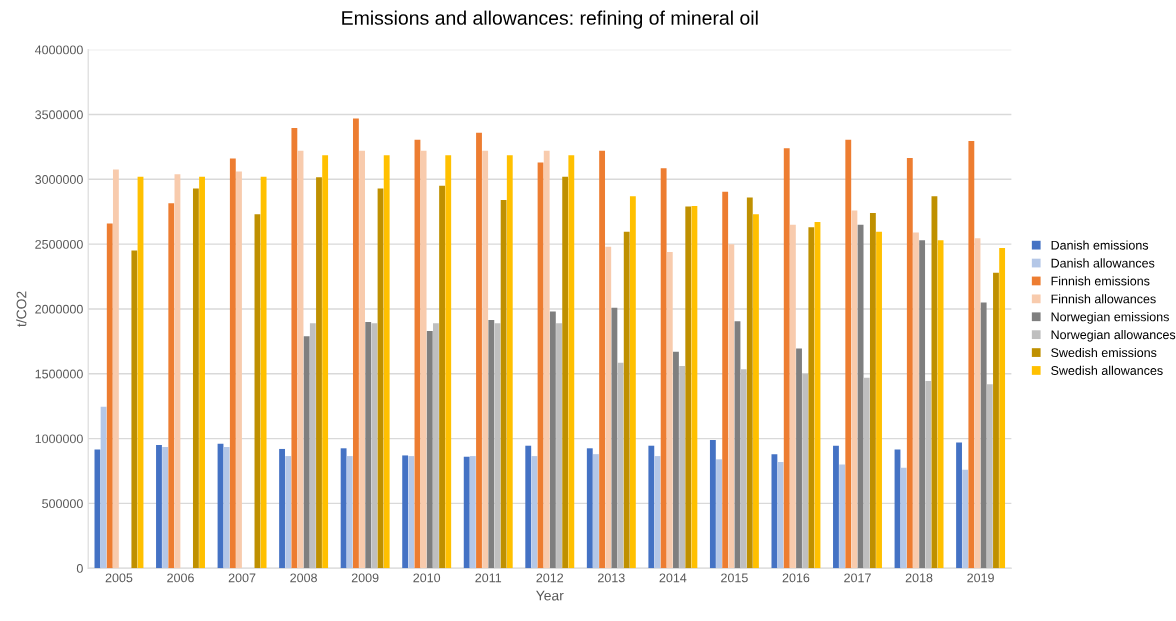  I want to click on x-tick-label: 2017, so click(857, 578).